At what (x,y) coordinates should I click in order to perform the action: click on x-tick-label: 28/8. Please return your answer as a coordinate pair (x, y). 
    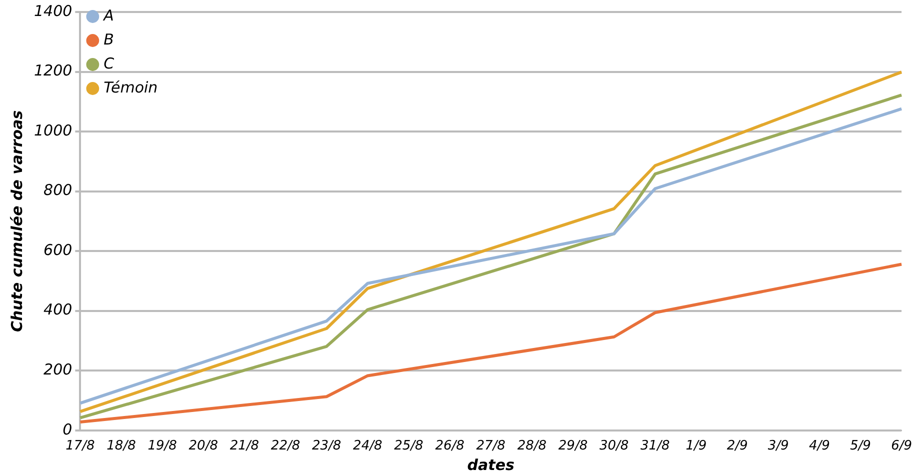
    Looking at the image, I should click on (532, 446).